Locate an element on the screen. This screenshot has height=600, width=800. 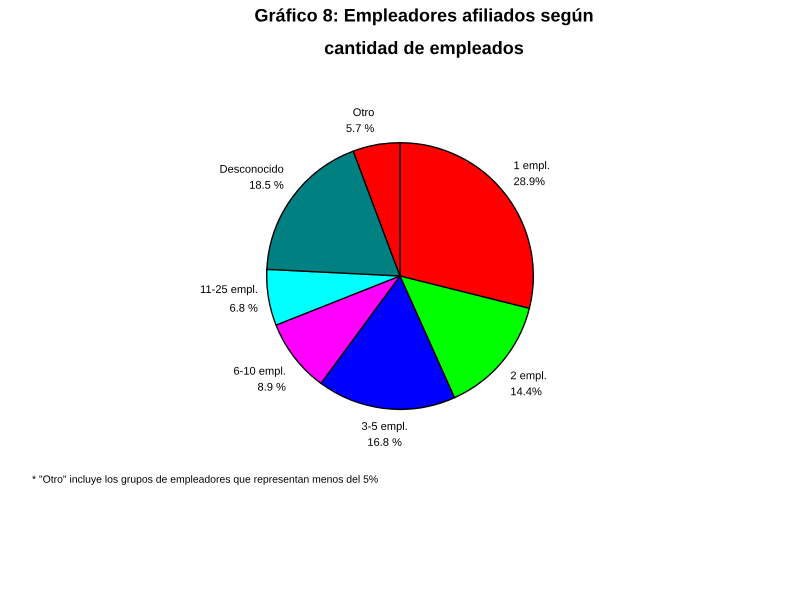
data-label: 16.8 % is located at coordinates (385, 442).